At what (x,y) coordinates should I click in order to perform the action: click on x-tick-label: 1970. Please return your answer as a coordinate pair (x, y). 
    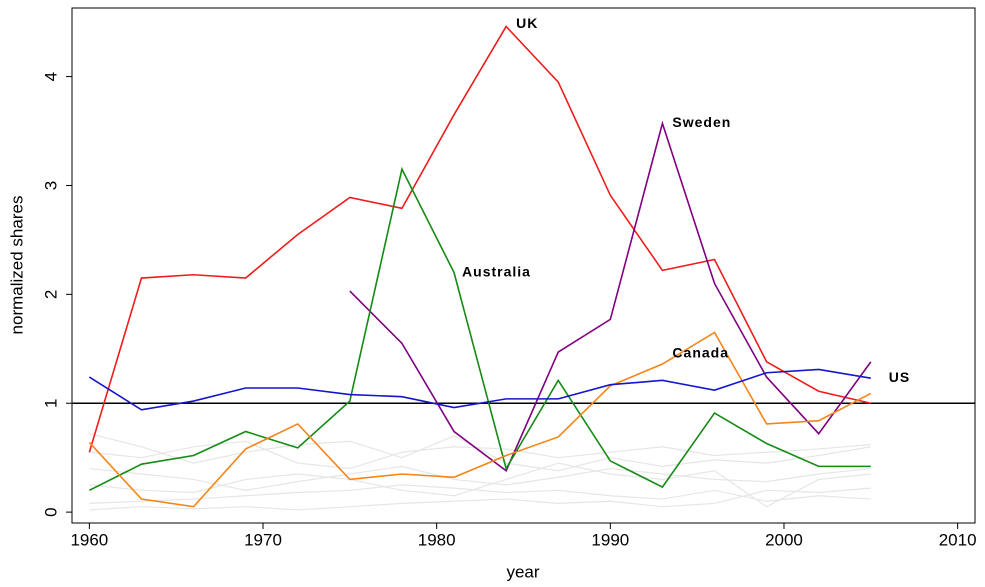
    Looking at the image, I should click on (263, 539).